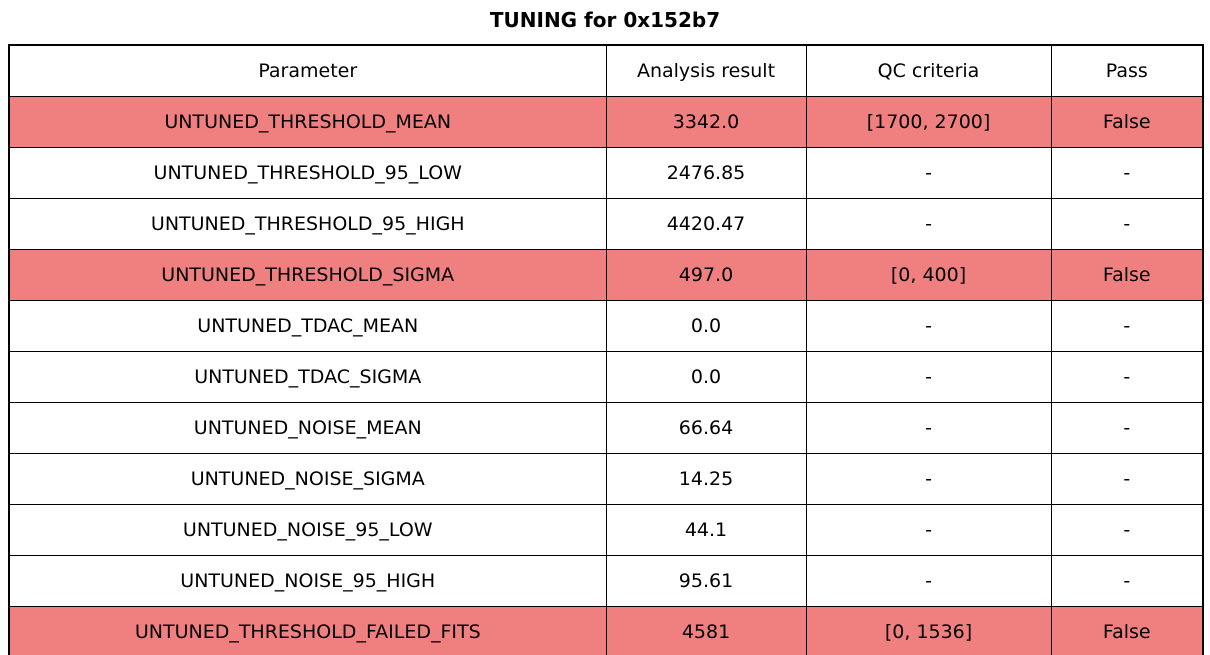 This screenshot has width=1210, height=655. I want to click on table-row: UNTUNED_NOISE_95_HIGH 95.61 - -, so click(606, 581).